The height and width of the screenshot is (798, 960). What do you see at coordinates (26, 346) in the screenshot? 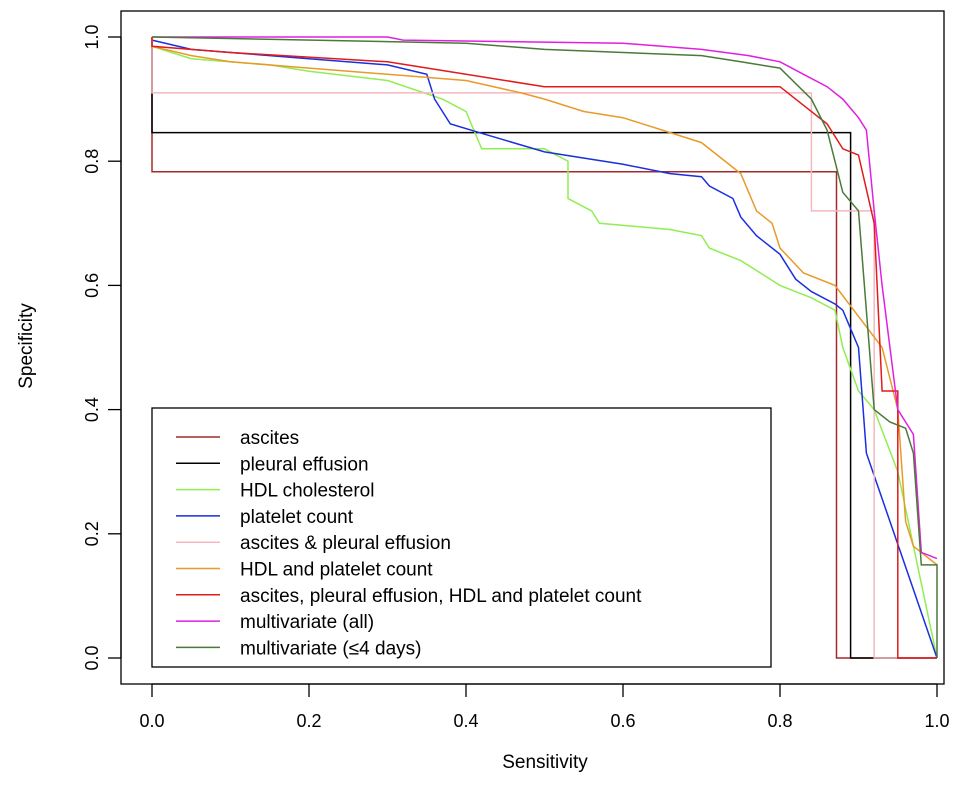
I see `y-axis-title: Specificity` at bounding box center [26, 346].